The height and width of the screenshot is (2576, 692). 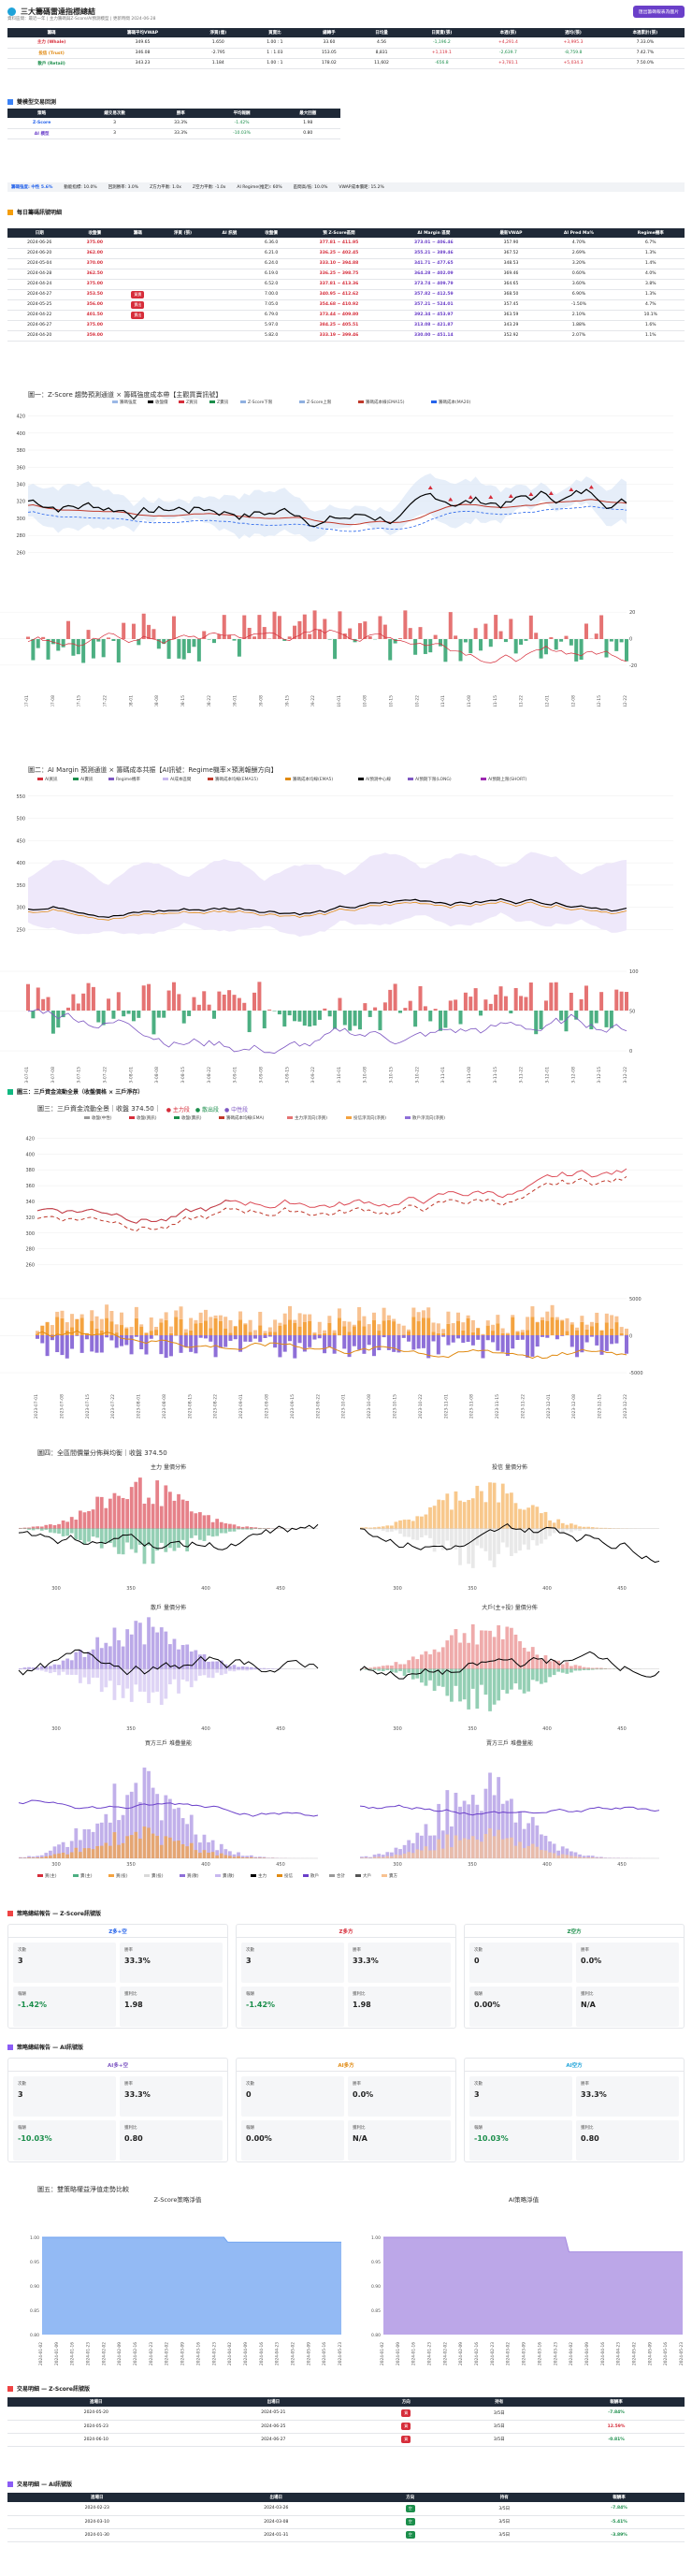 What do you see at coordinates (167, 2353) in the screenshot?
I see `date-tick: 2024-03-02` at bounding box center [167, 2353].